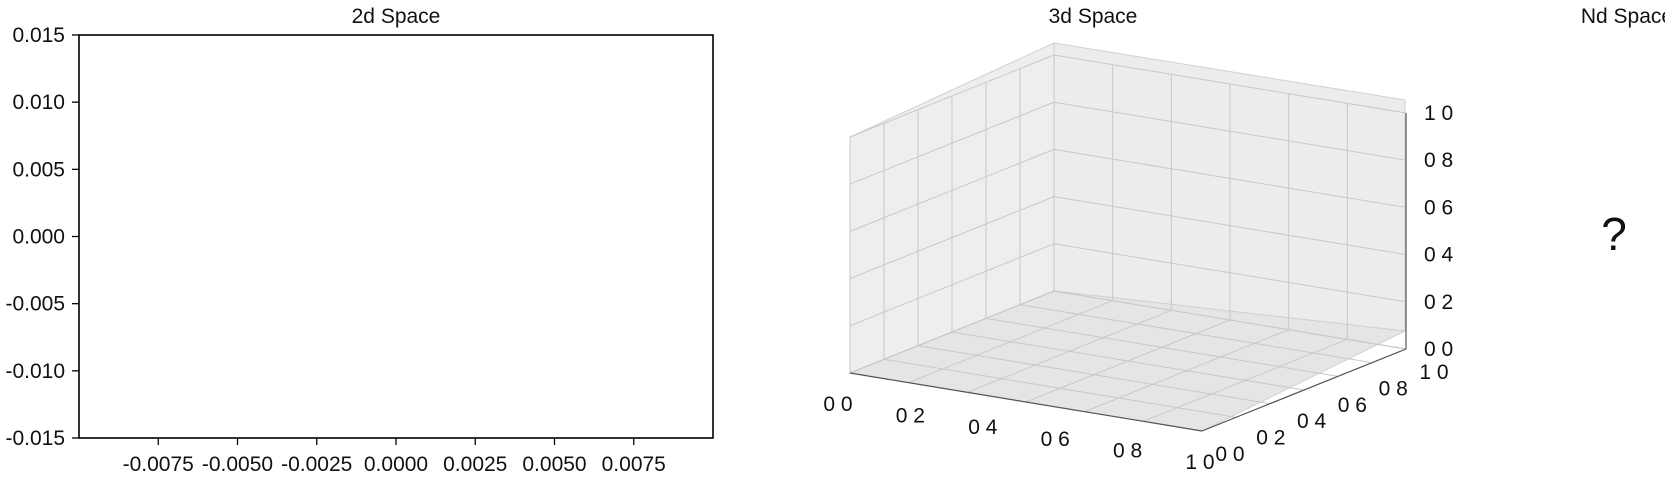 The width and height of the screenshot is (1665, 488). I want to click on x-tick-label-3d: 0 8, so click(1127, 450).